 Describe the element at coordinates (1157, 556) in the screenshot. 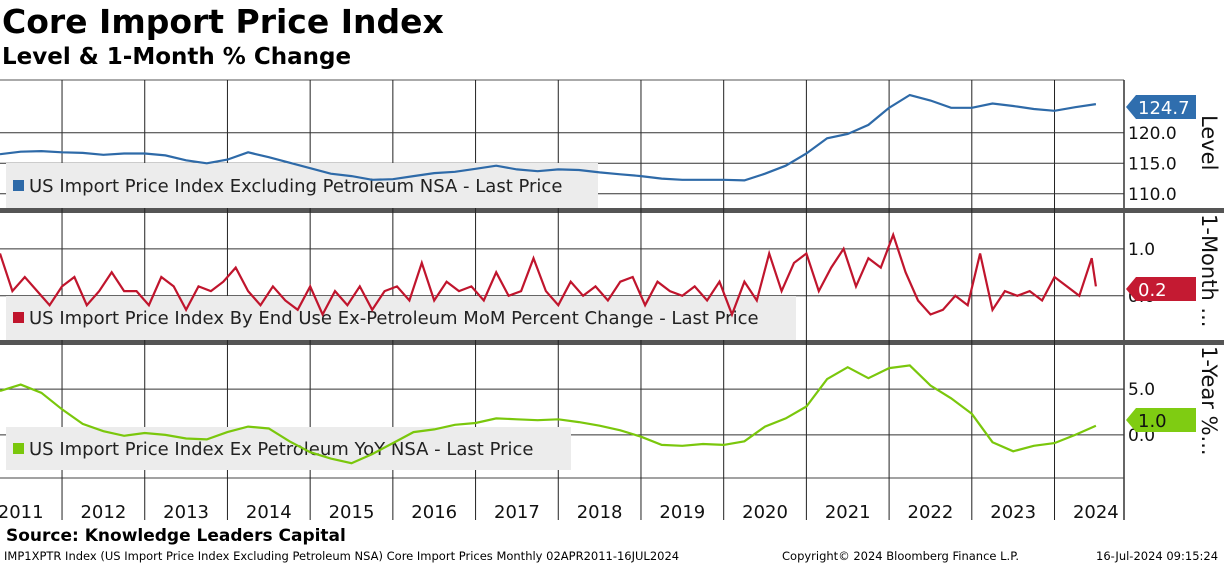

I see `footer-timestamp: 16-Jul-2024 09:15:24` at that location.